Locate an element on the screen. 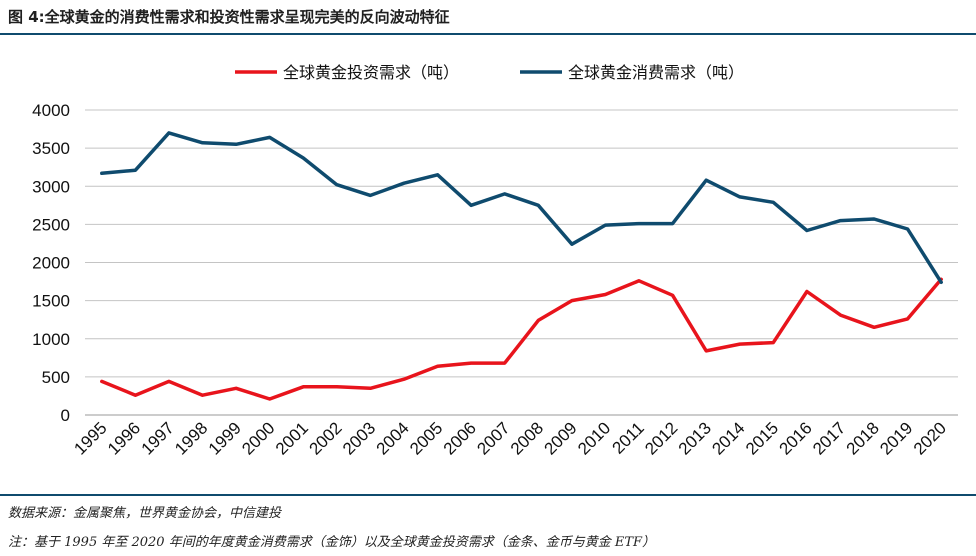 The image size is (976, 556). x-tick-label-2015: 2015 is located at coordinates (762, 438).